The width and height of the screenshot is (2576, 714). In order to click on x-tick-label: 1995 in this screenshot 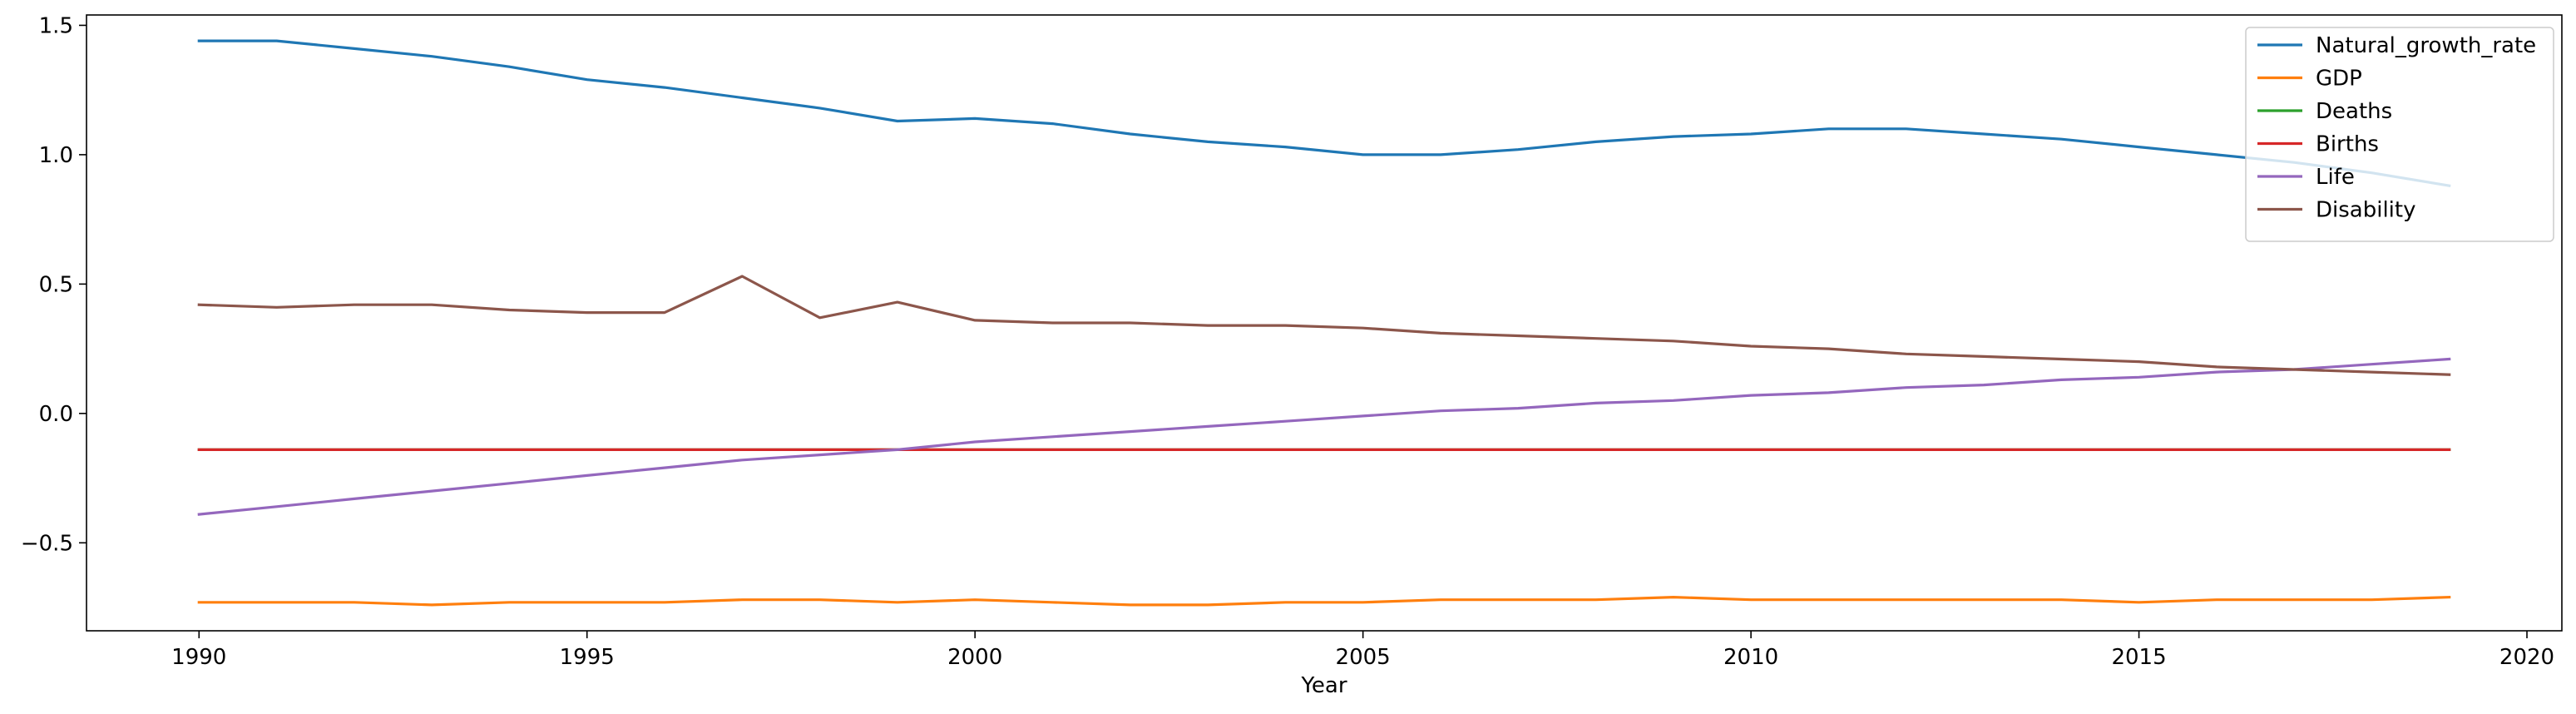, I will do `click(587, 657)`.